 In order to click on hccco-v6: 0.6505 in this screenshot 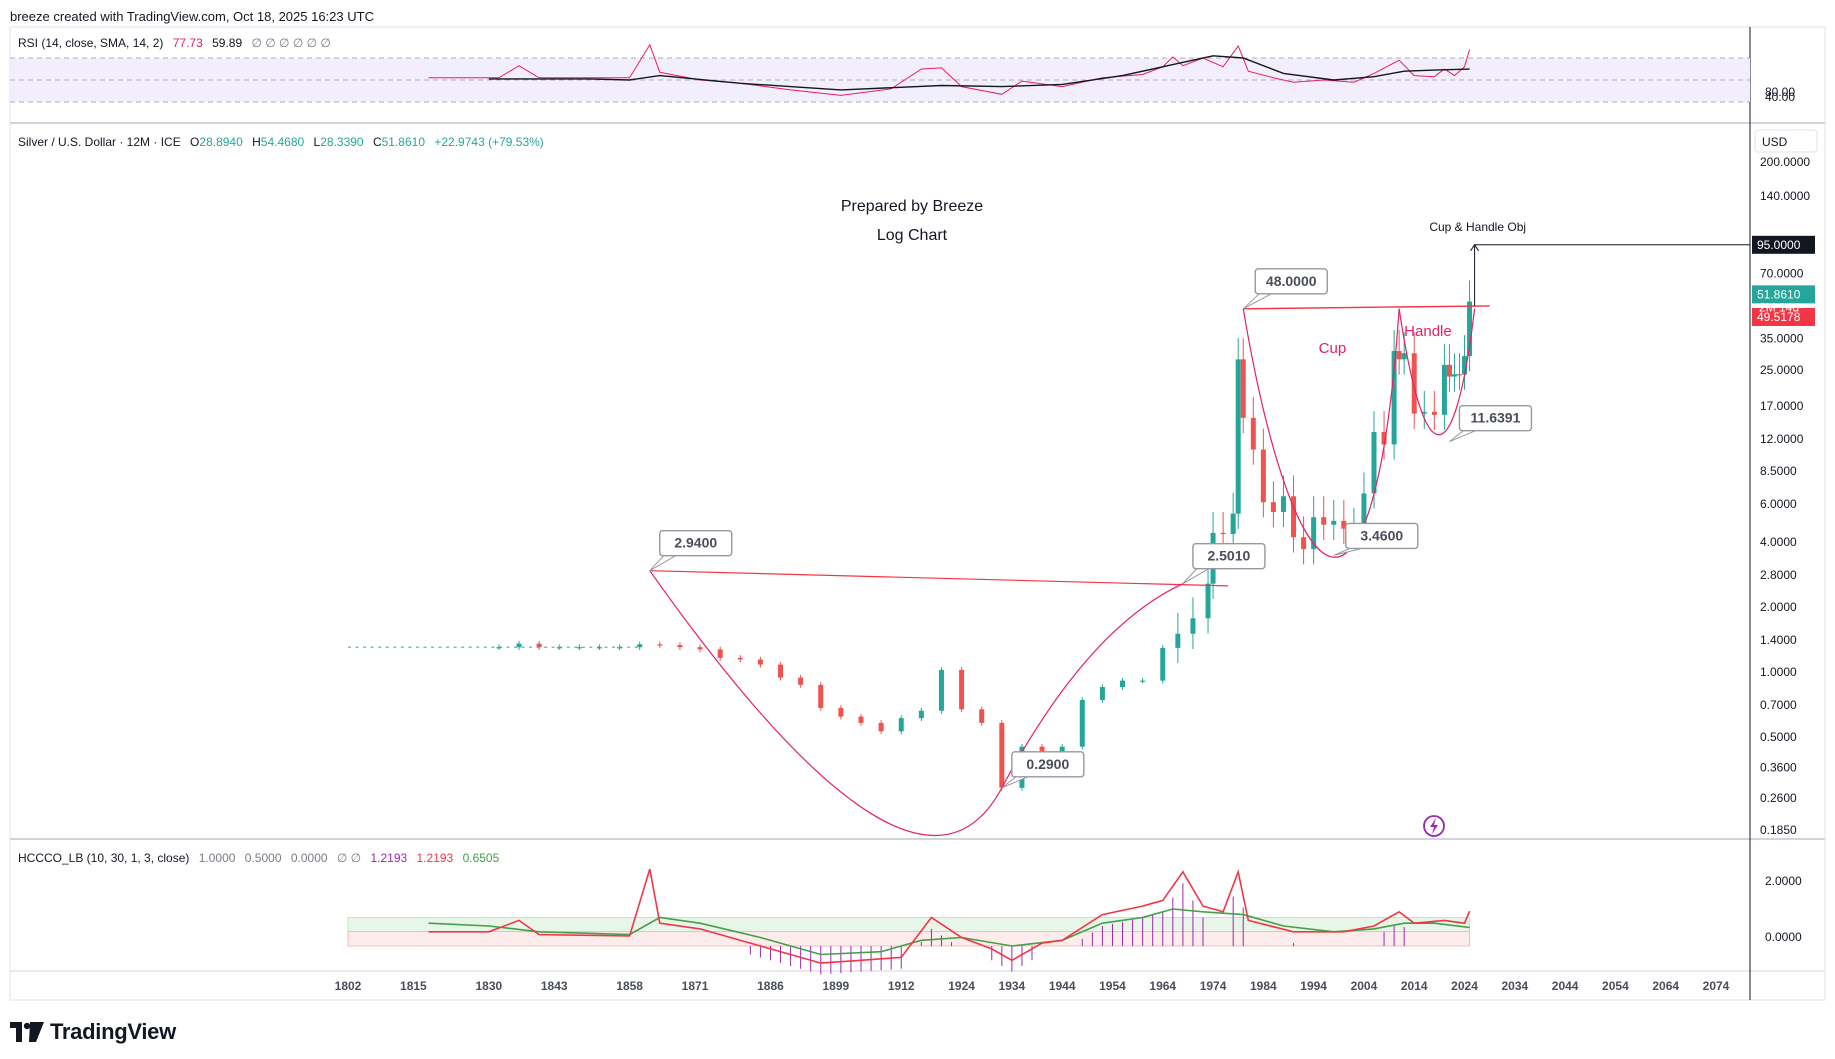, I will do `click(481, 858)`.